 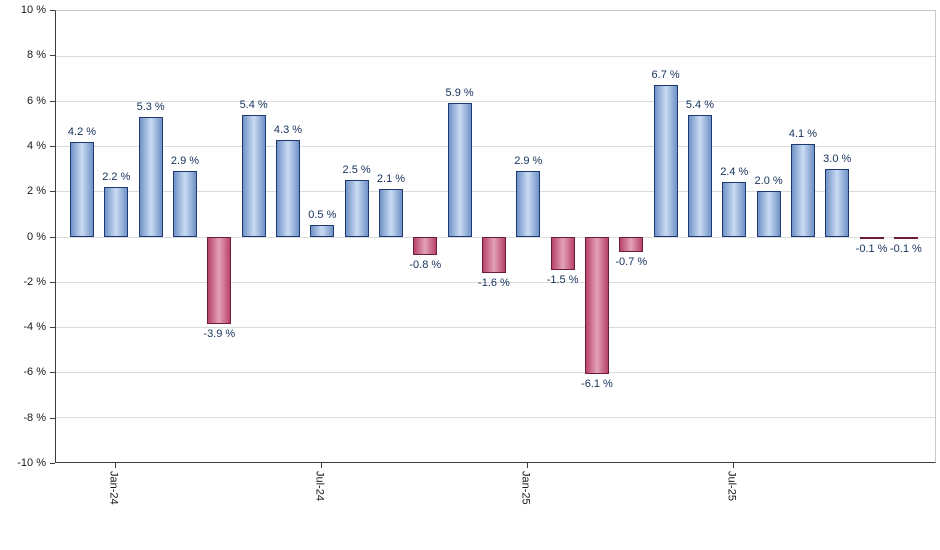 I want to click on y-axis-label: 6 %, so click(x=36, y=100).